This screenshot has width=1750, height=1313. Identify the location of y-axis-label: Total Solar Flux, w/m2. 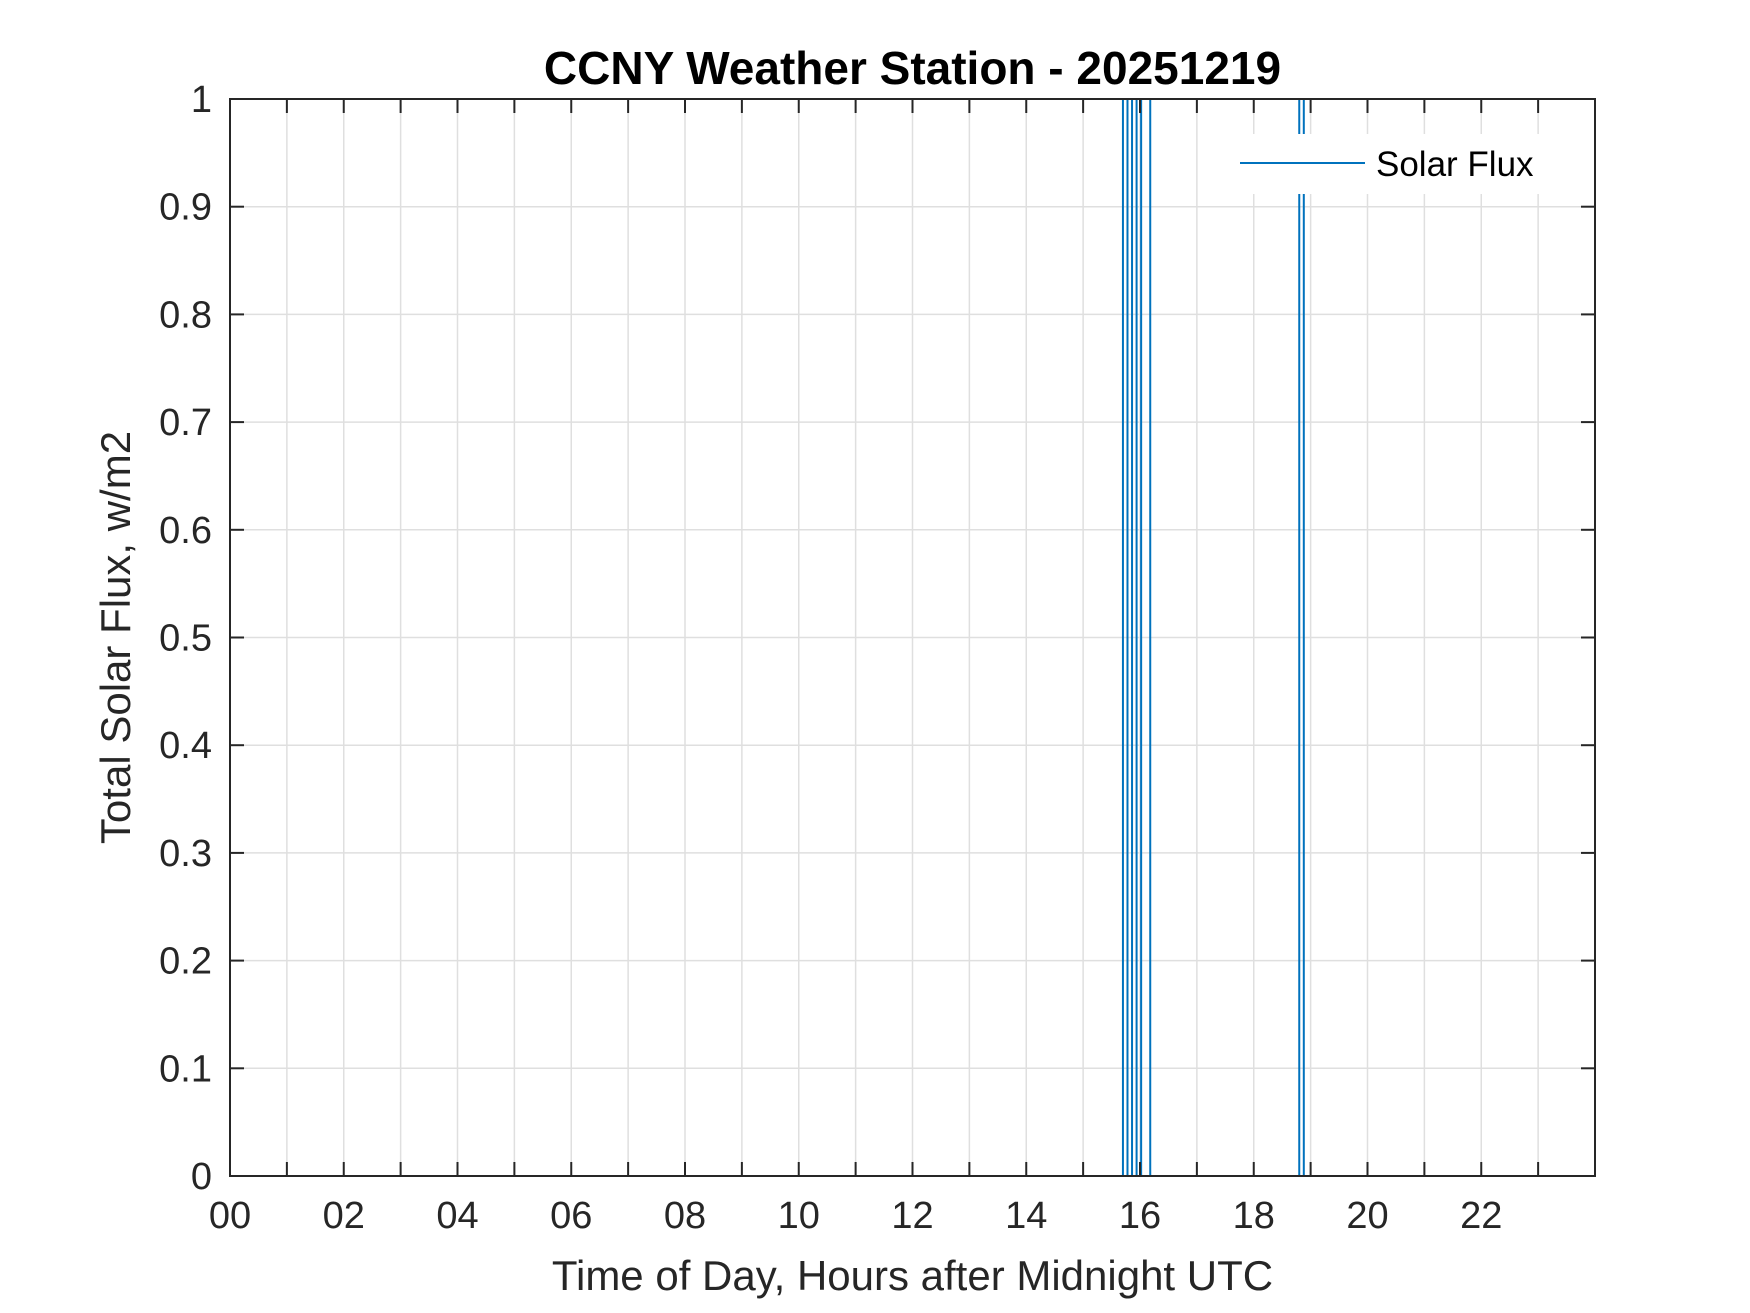
(115, 637).